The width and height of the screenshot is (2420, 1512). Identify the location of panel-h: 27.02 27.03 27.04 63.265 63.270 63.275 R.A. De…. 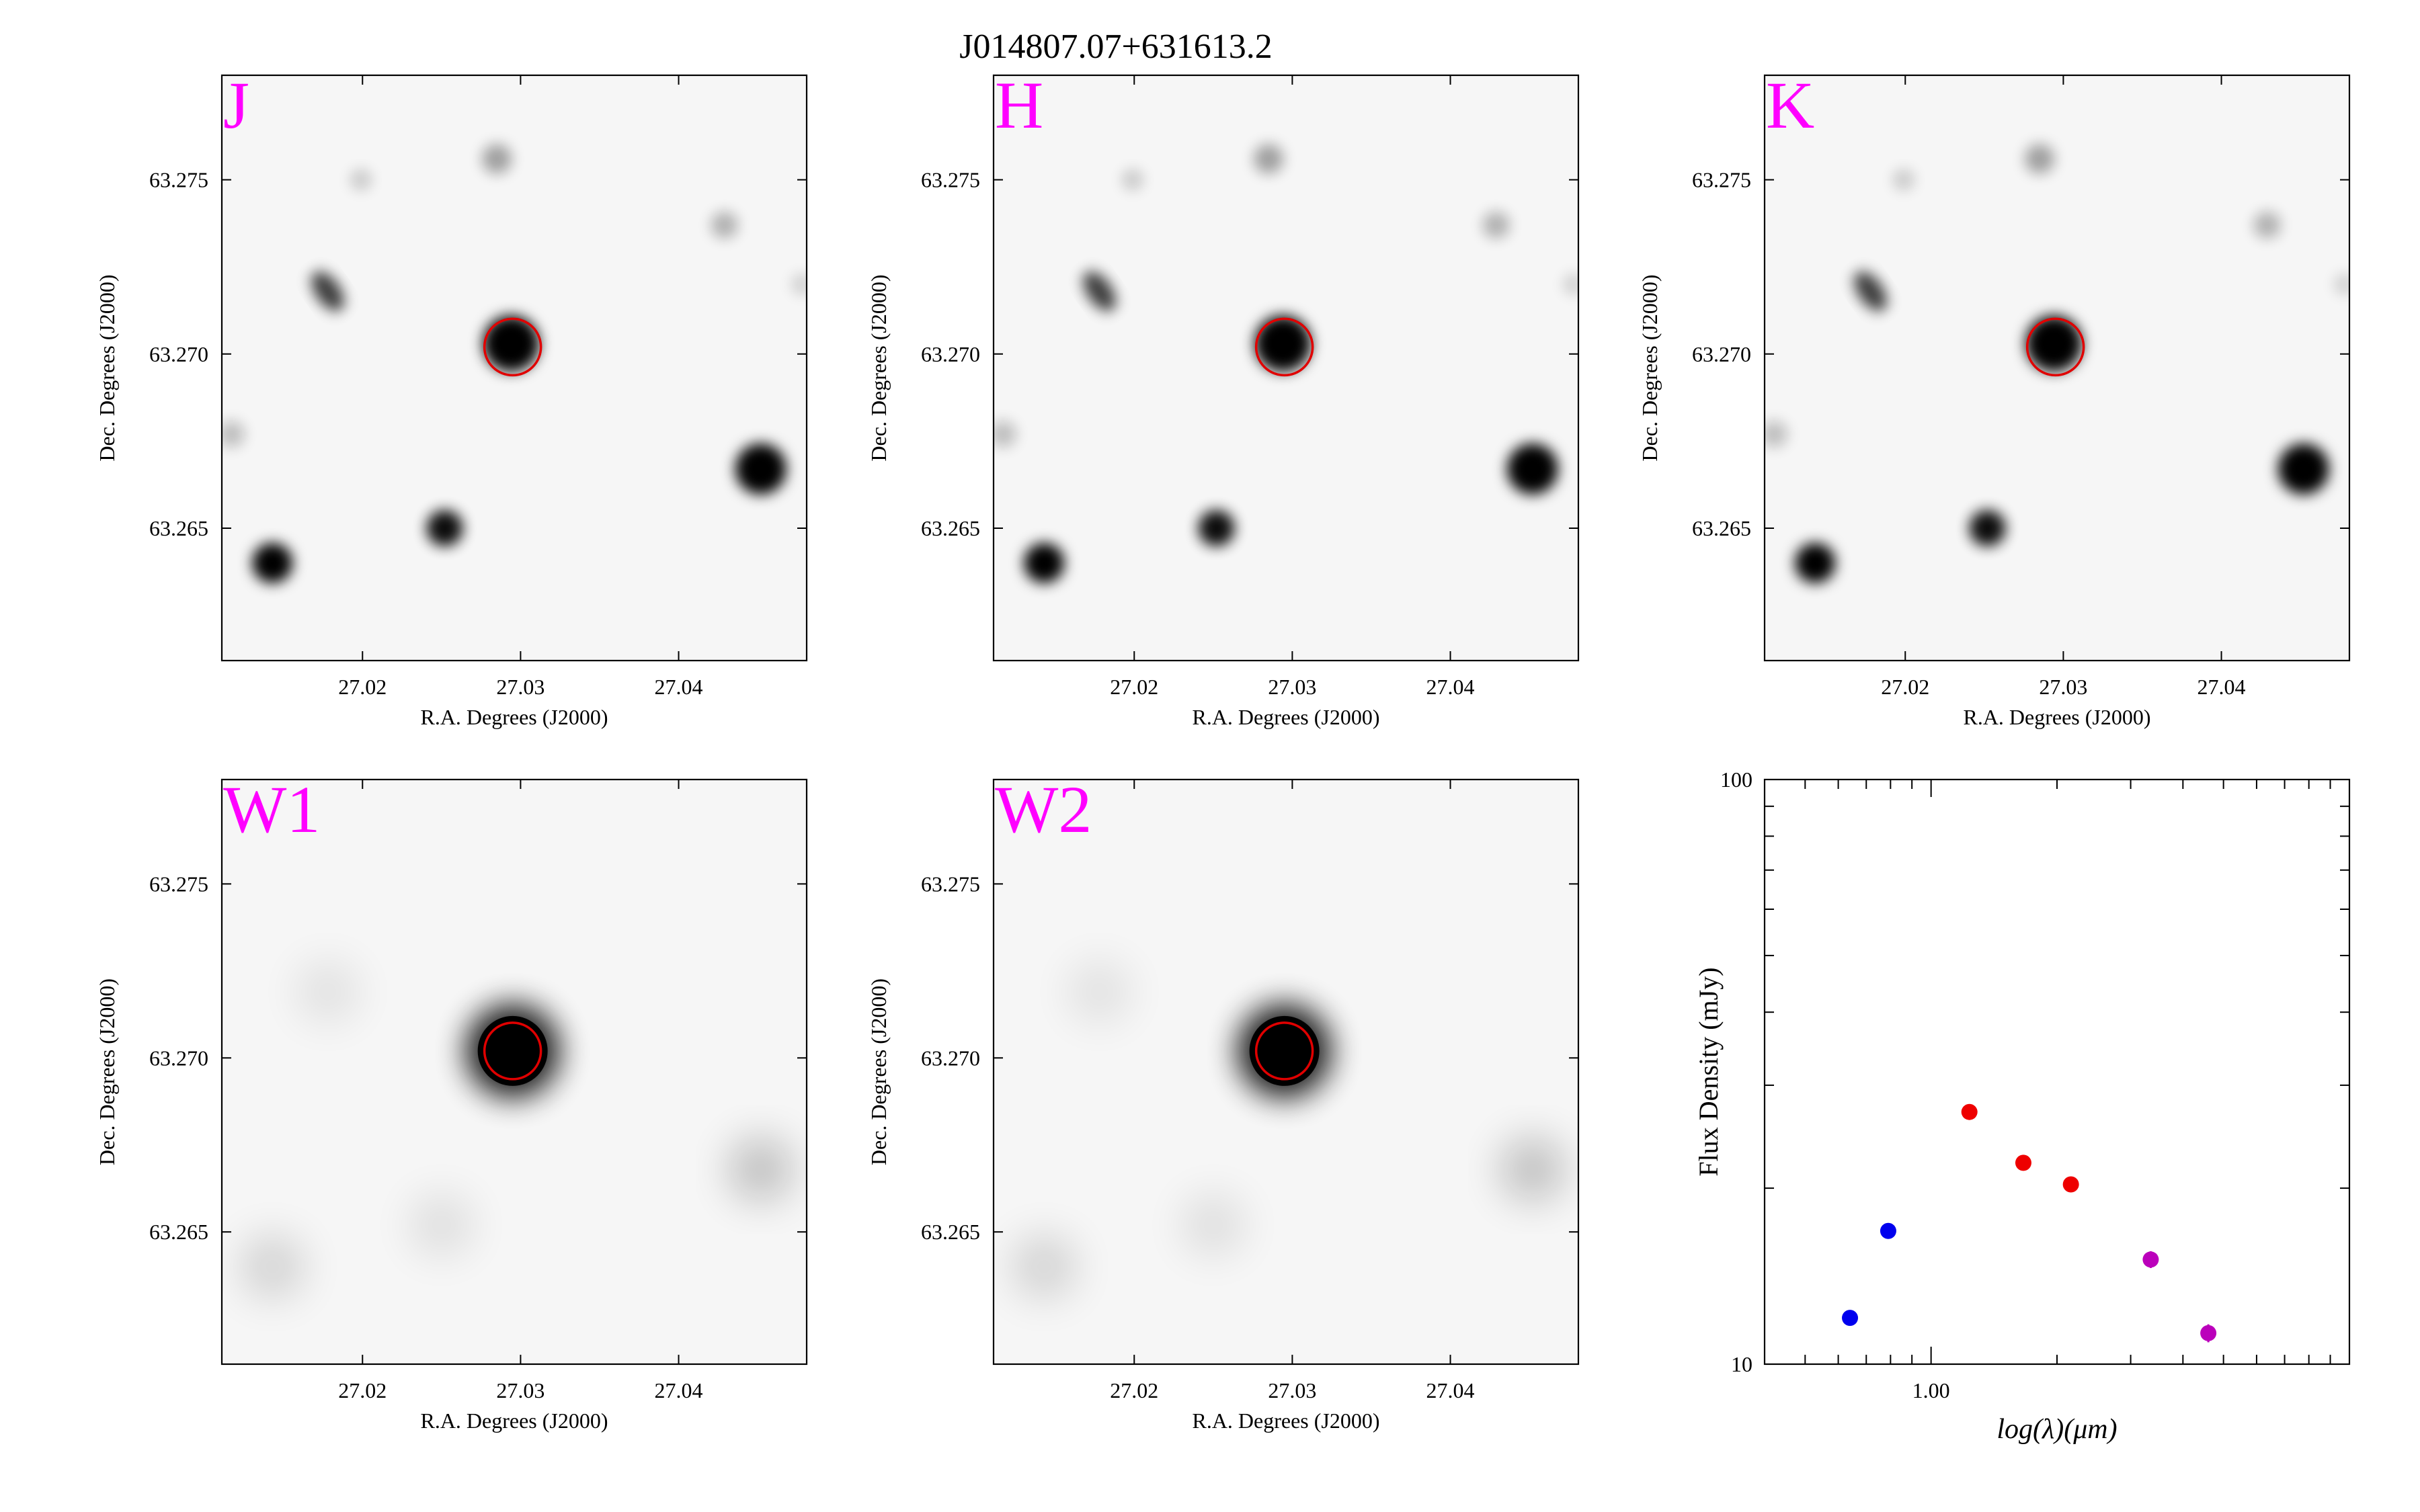
(1223, 399).